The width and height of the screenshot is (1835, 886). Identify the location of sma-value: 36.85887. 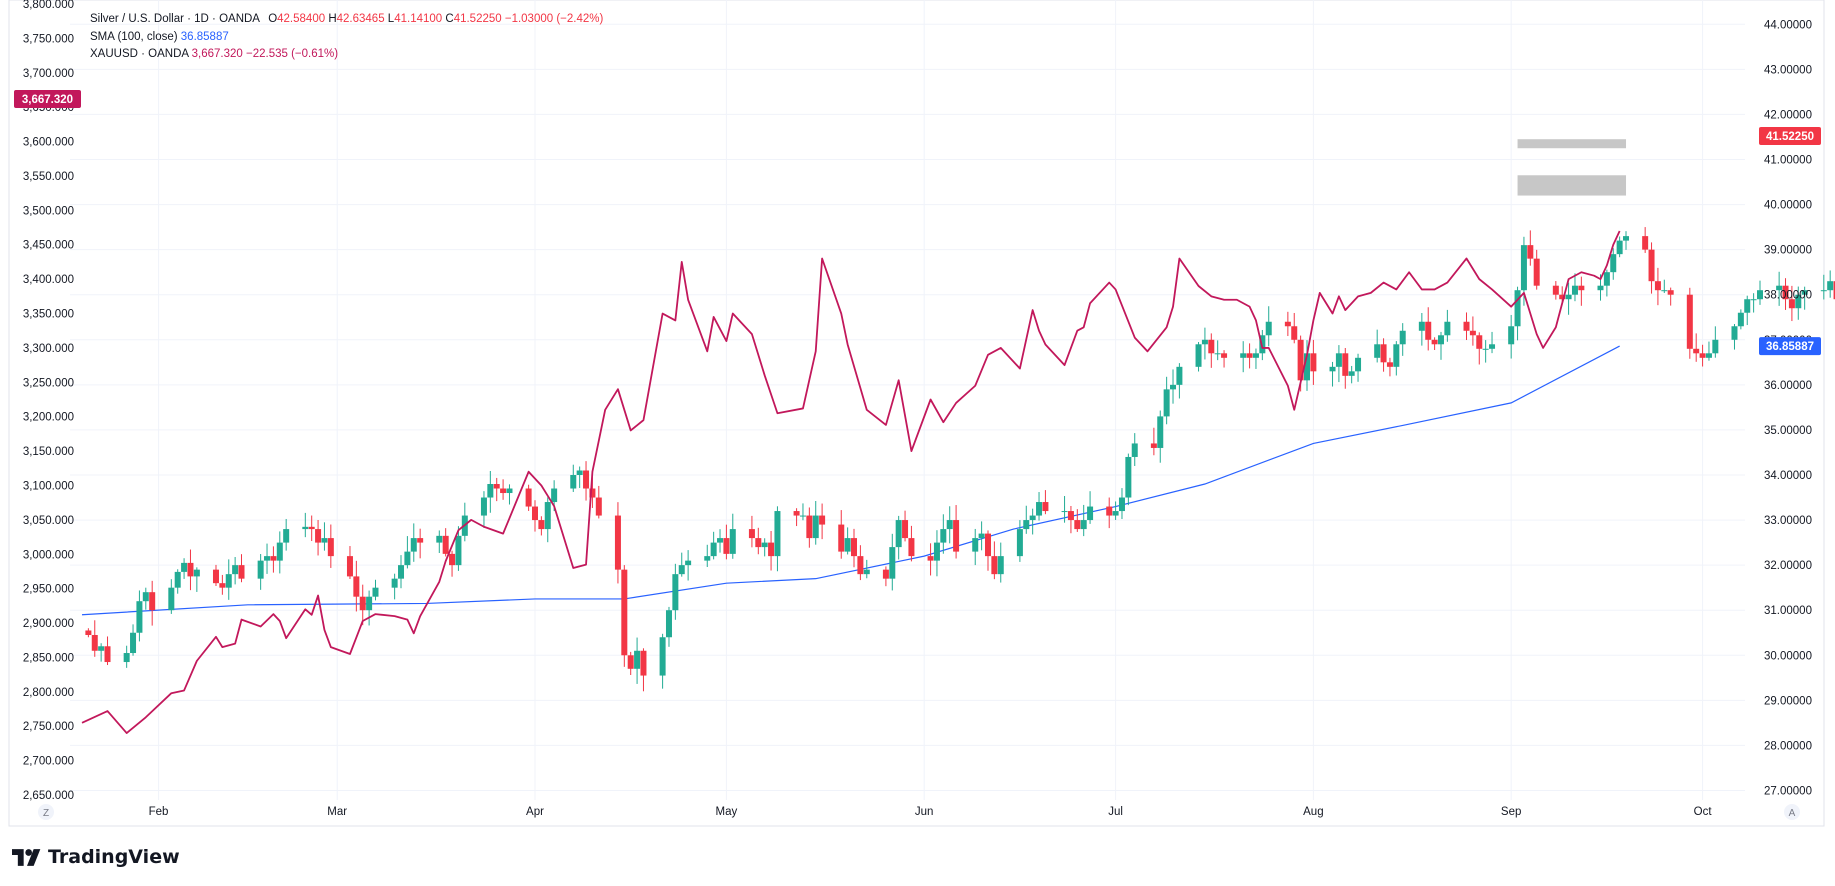
(204, 36).